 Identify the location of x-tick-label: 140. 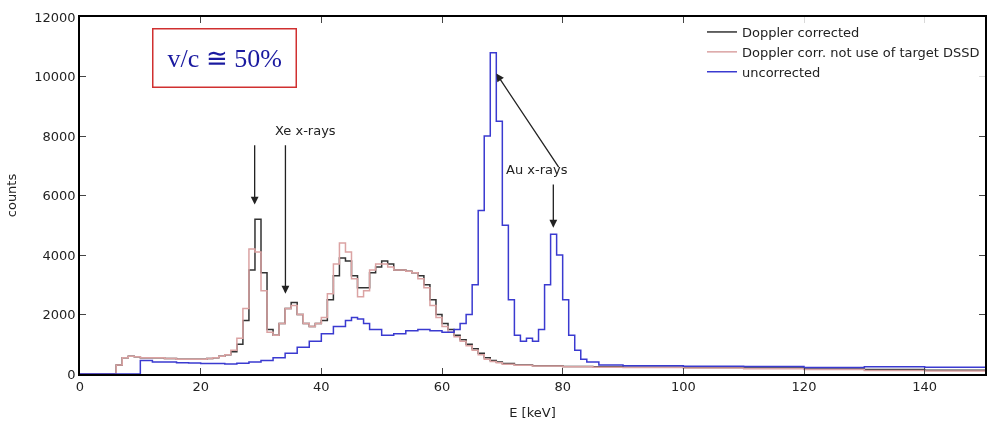
(925, 387).